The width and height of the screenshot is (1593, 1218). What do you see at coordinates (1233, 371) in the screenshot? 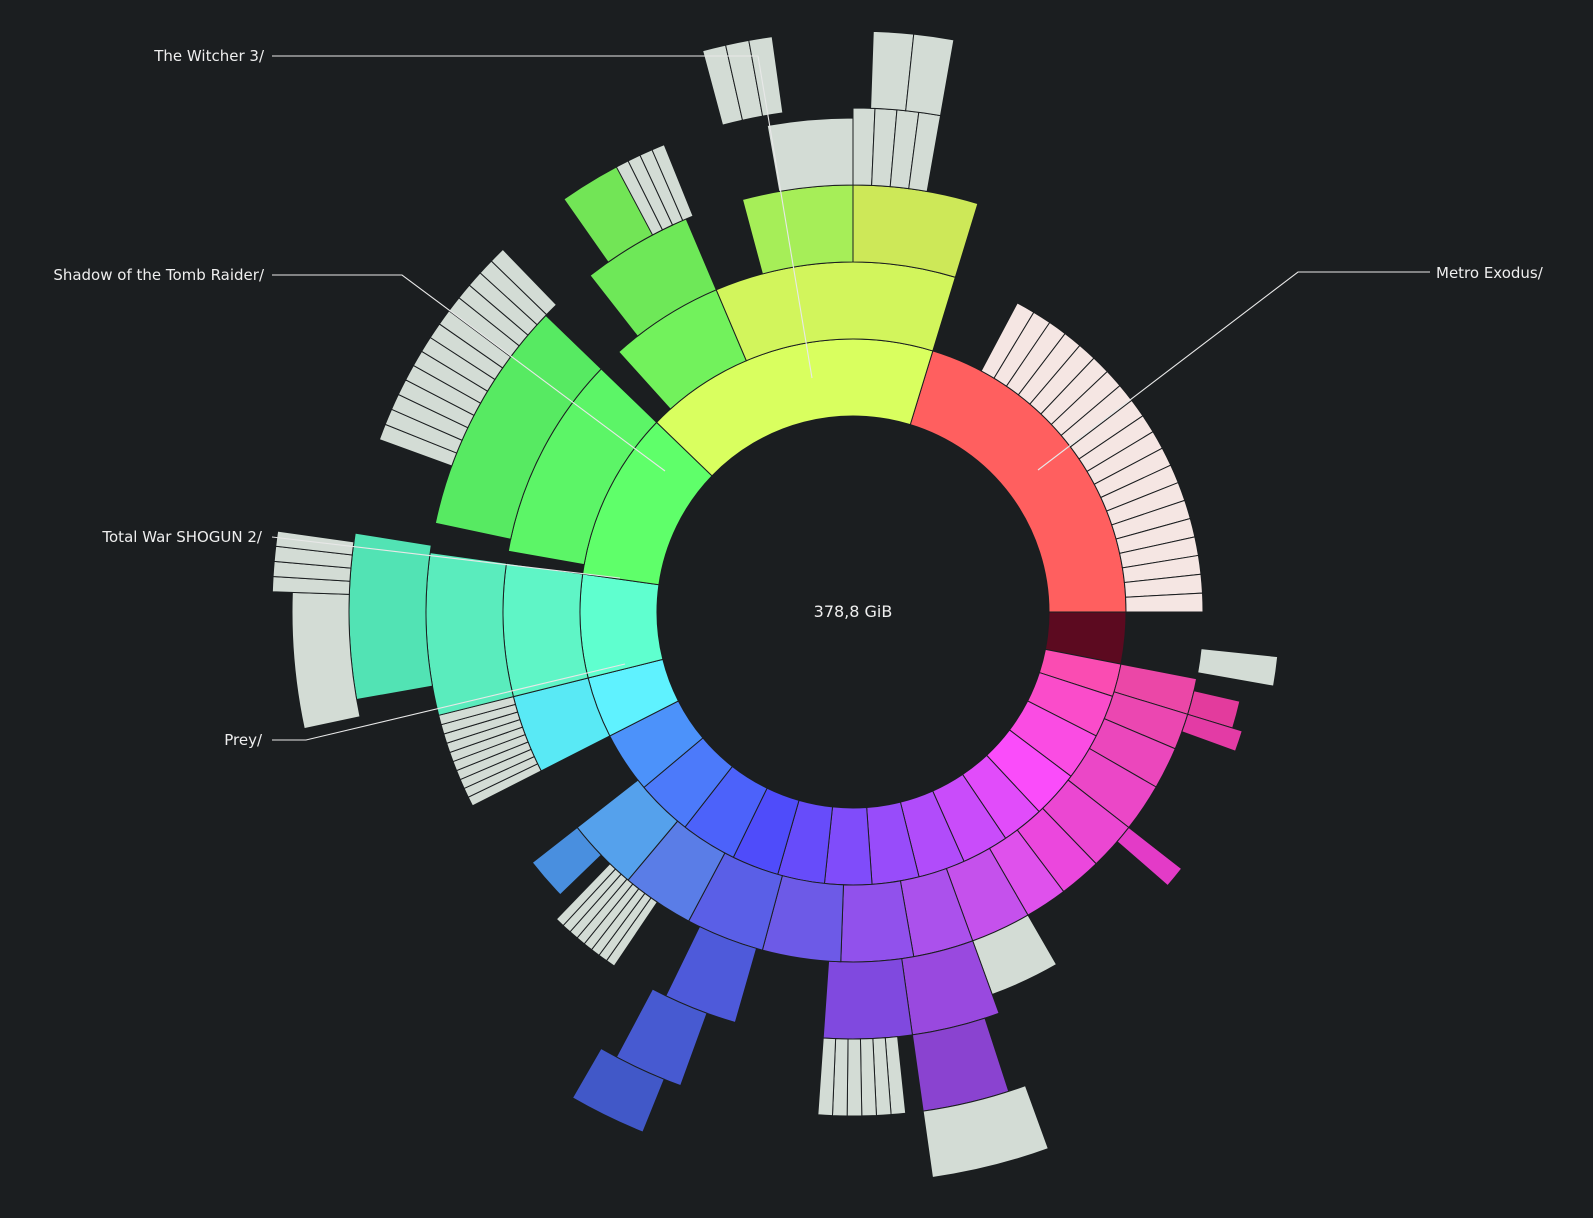
I see `leader-metro-exodus` at bounding box center [1233, 371].